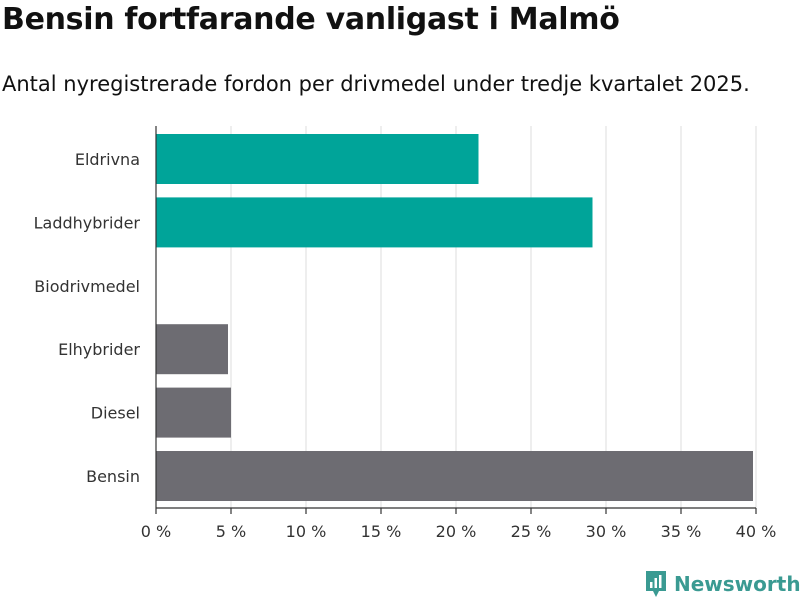 The image size is (800, 600). I want to click on category-label: Bensin, so click(113, 476).